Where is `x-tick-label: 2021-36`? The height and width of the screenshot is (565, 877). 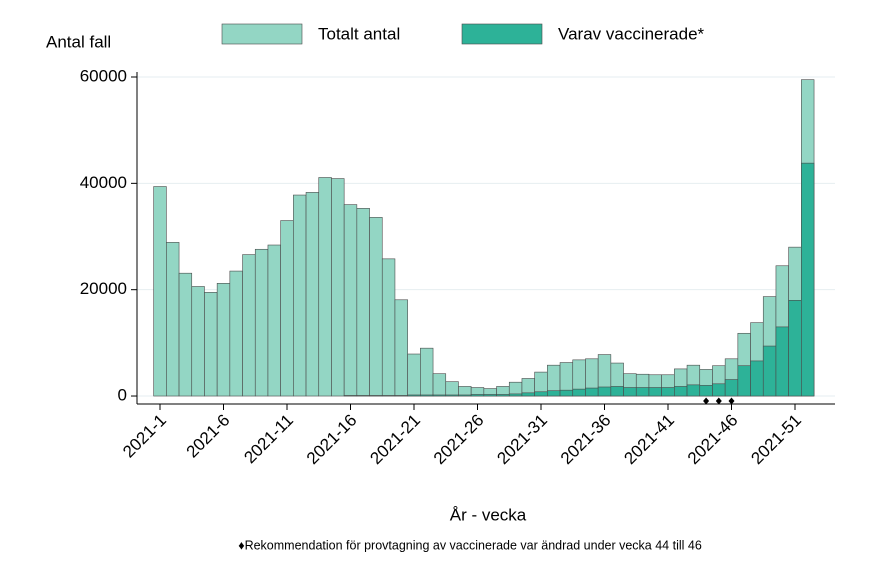
x-tick-label: 2021-36 is located at coordinates (586, 440).